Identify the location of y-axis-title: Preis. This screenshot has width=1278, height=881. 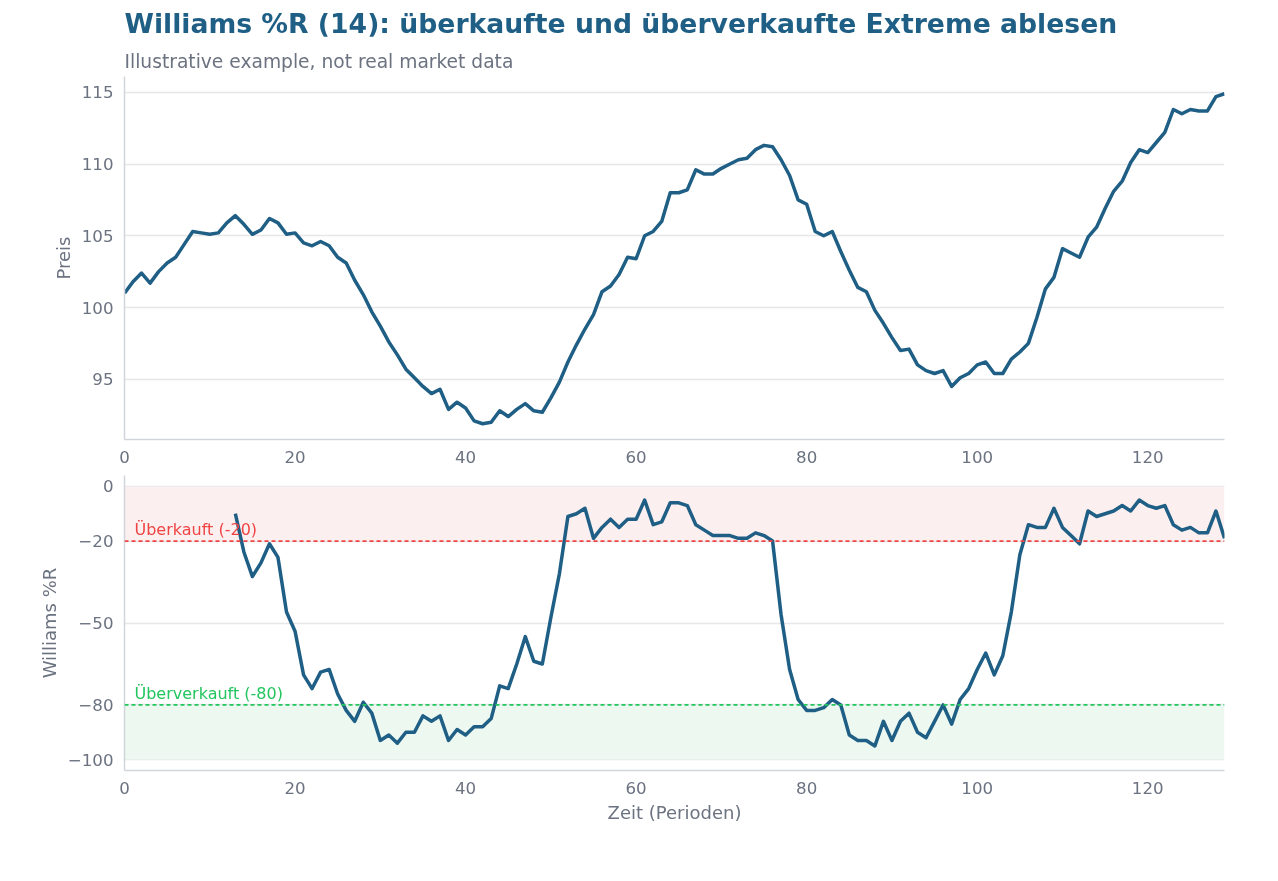
(63, 258).